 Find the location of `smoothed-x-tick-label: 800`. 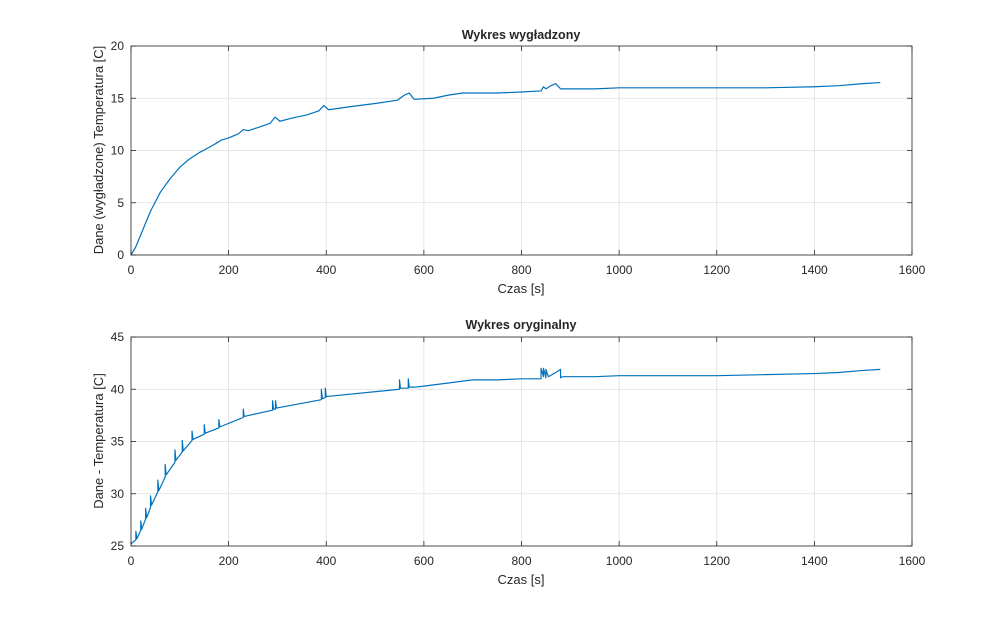

smoothed-x-tick-label: 800 is located at coordinates (521, 270).